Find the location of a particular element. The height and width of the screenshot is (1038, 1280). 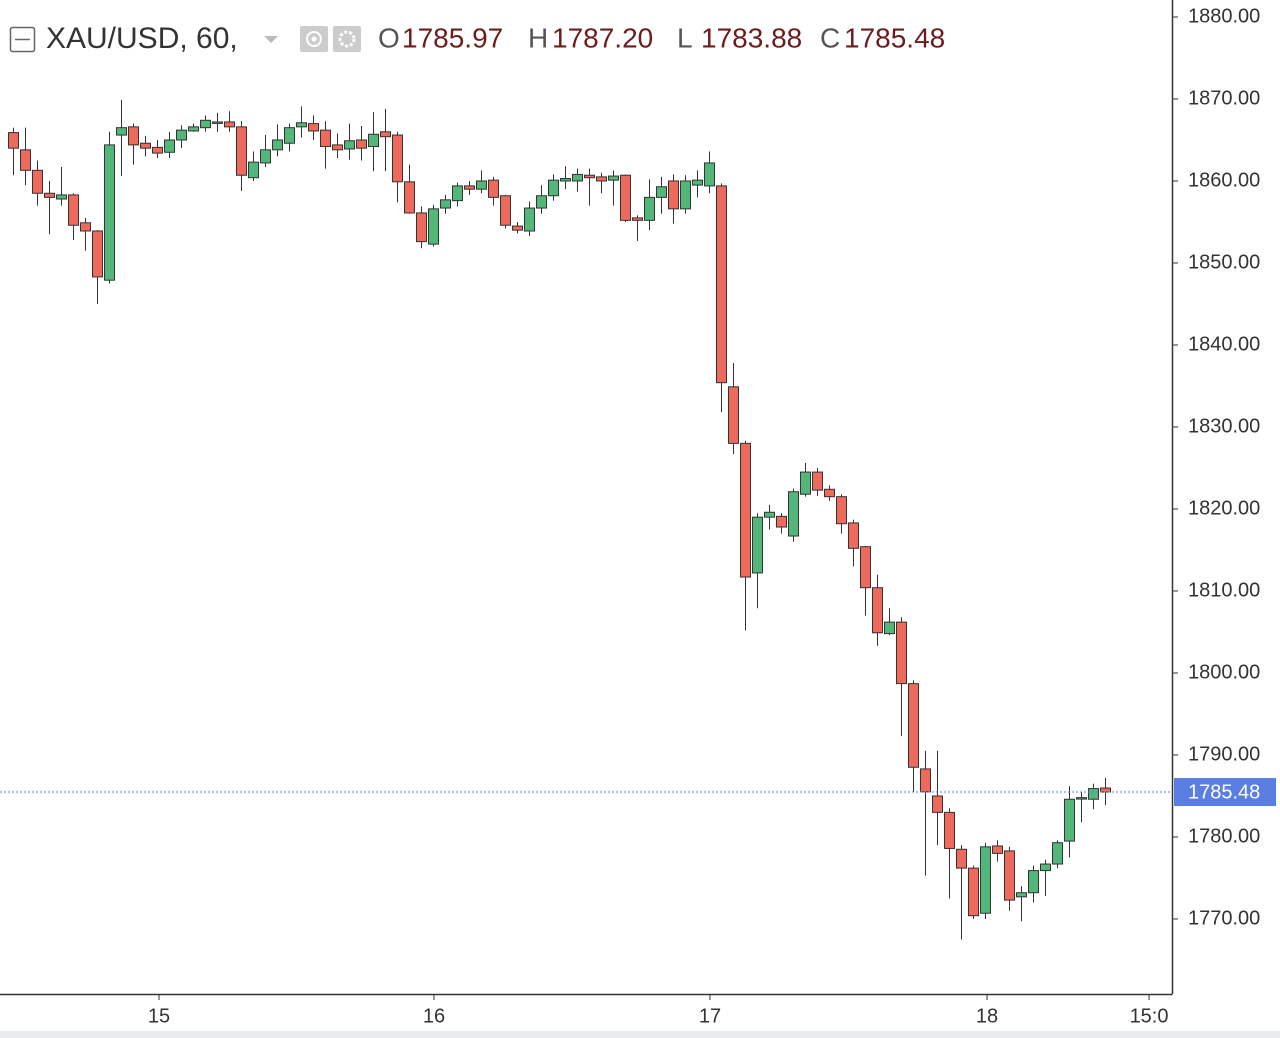

x-tick-label: 17 is located at coordinates (710, 1016).